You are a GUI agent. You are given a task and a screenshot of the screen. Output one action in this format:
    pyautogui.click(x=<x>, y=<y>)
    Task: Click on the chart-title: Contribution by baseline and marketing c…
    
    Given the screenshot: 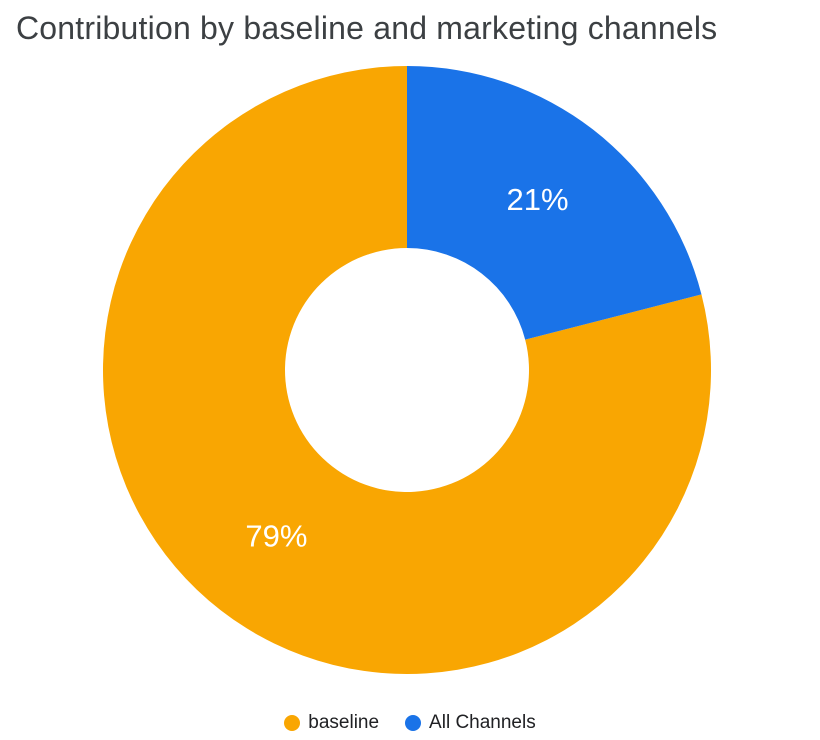 What is the action you would take?
    pyautogui.click(x=367, y=28)
    